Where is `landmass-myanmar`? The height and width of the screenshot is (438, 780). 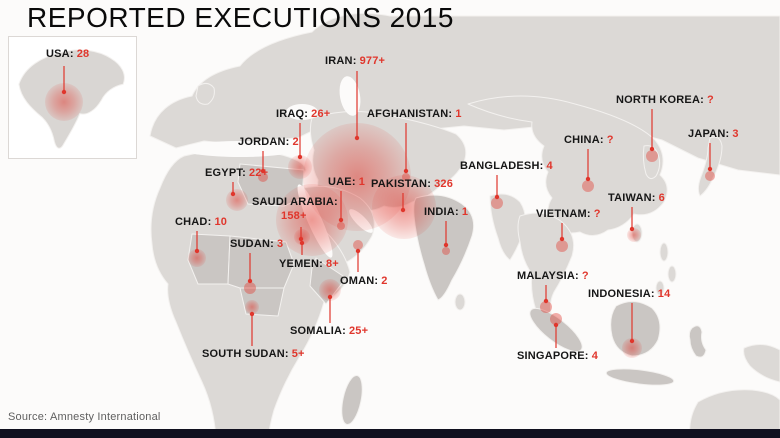
landmass-myanmar is located at coordinates (507, 227).